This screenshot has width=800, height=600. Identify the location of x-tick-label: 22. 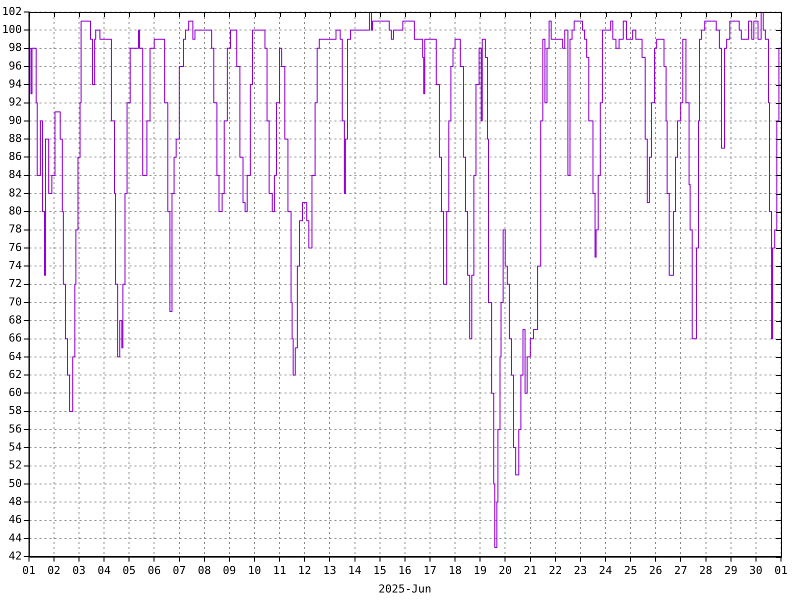
(555, 571).